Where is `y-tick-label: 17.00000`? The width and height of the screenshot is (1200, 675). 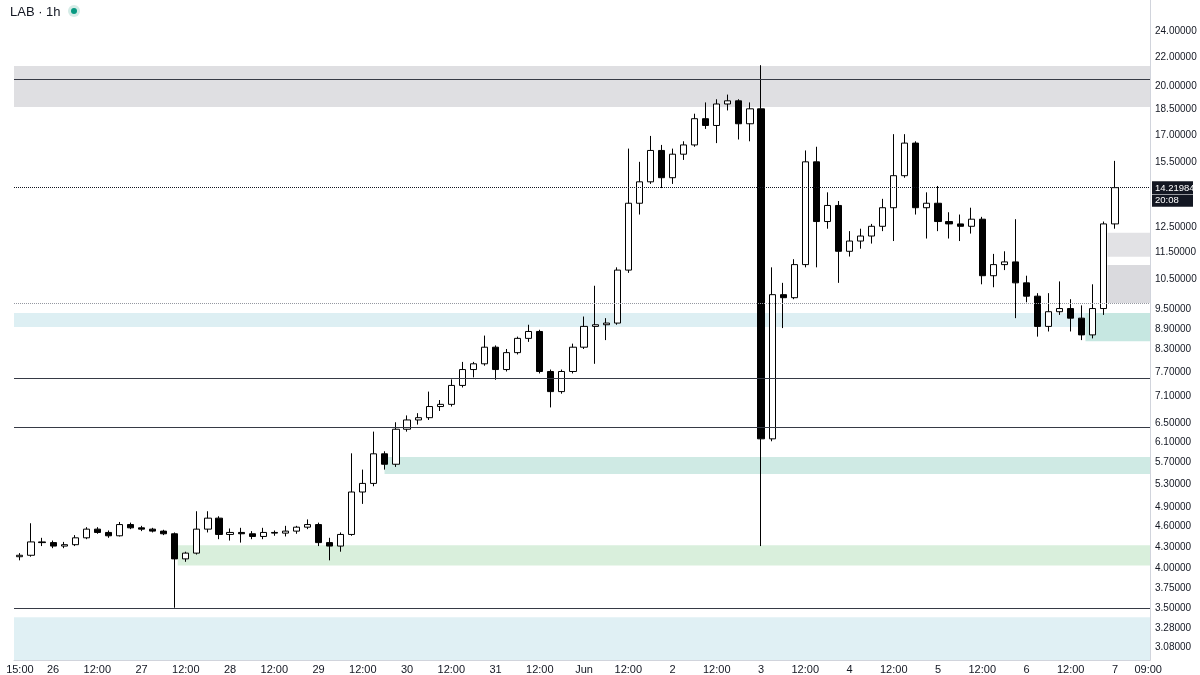 y-tick-label: 17.00000 is located at coordinates (1176, 134).